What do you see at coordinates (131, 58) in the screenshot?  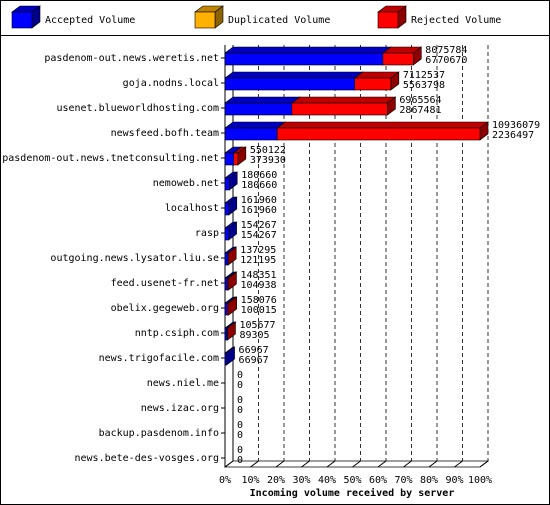 I see `y-tick-label: pasdenom-out.news.weretis.net` at bounding box center [131, 58].